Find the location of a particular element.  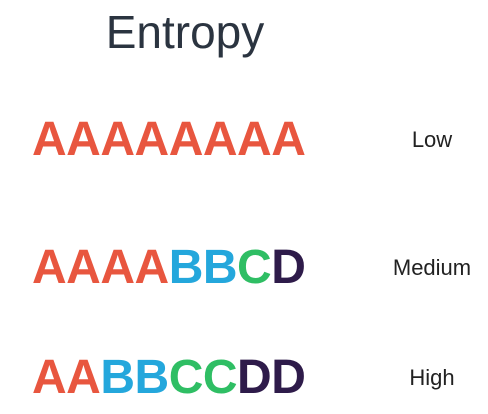

entropy-row-medium: AAAABBCD Medium is located at coordinates (260, 268).